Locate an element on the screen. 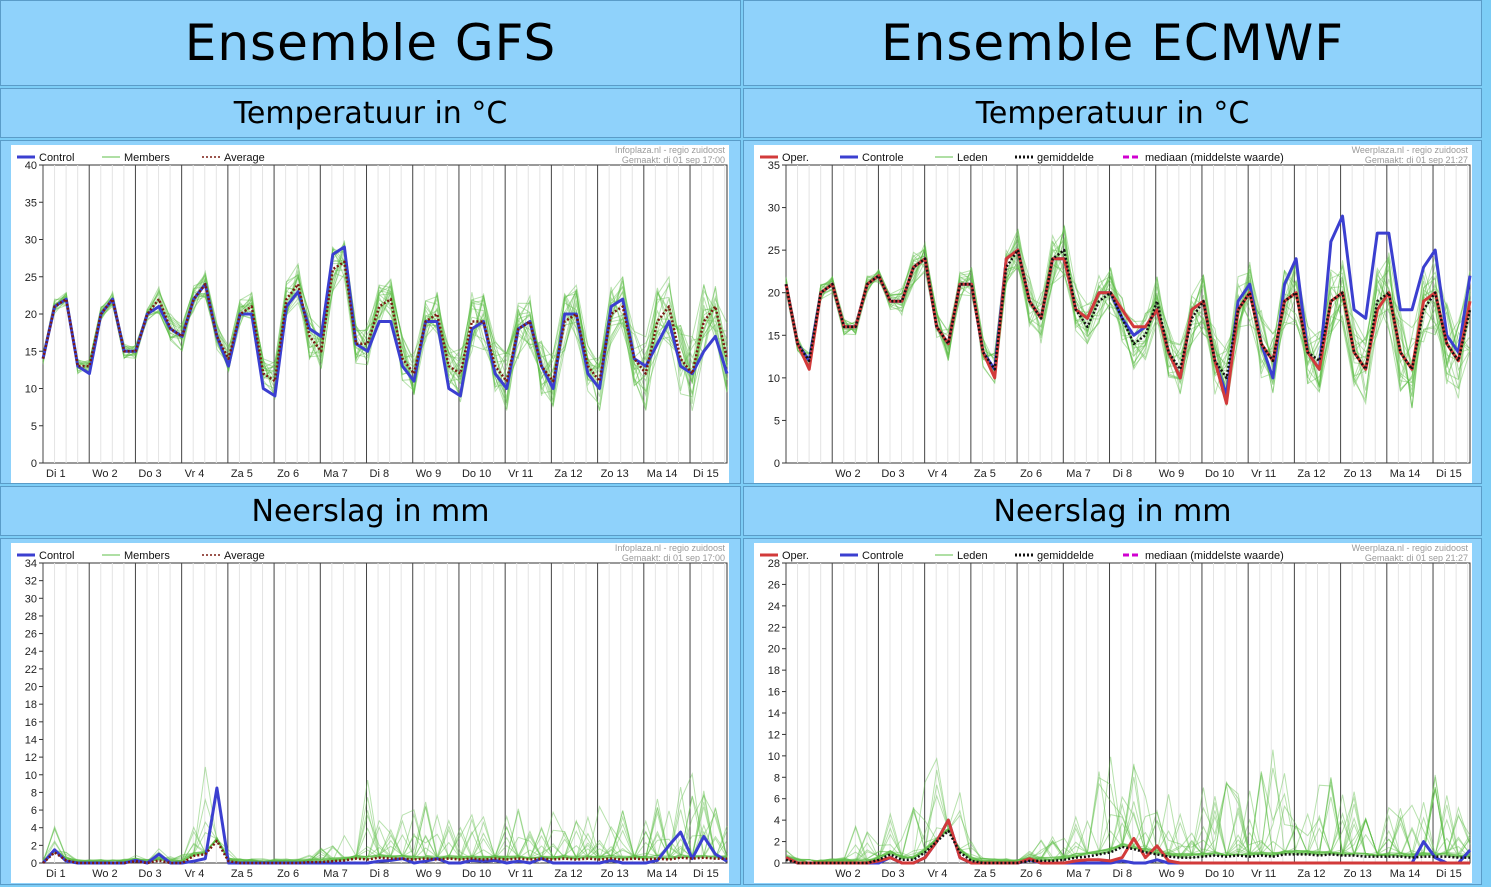  y-tick-label: 2 is located at coordinates (34, 846).